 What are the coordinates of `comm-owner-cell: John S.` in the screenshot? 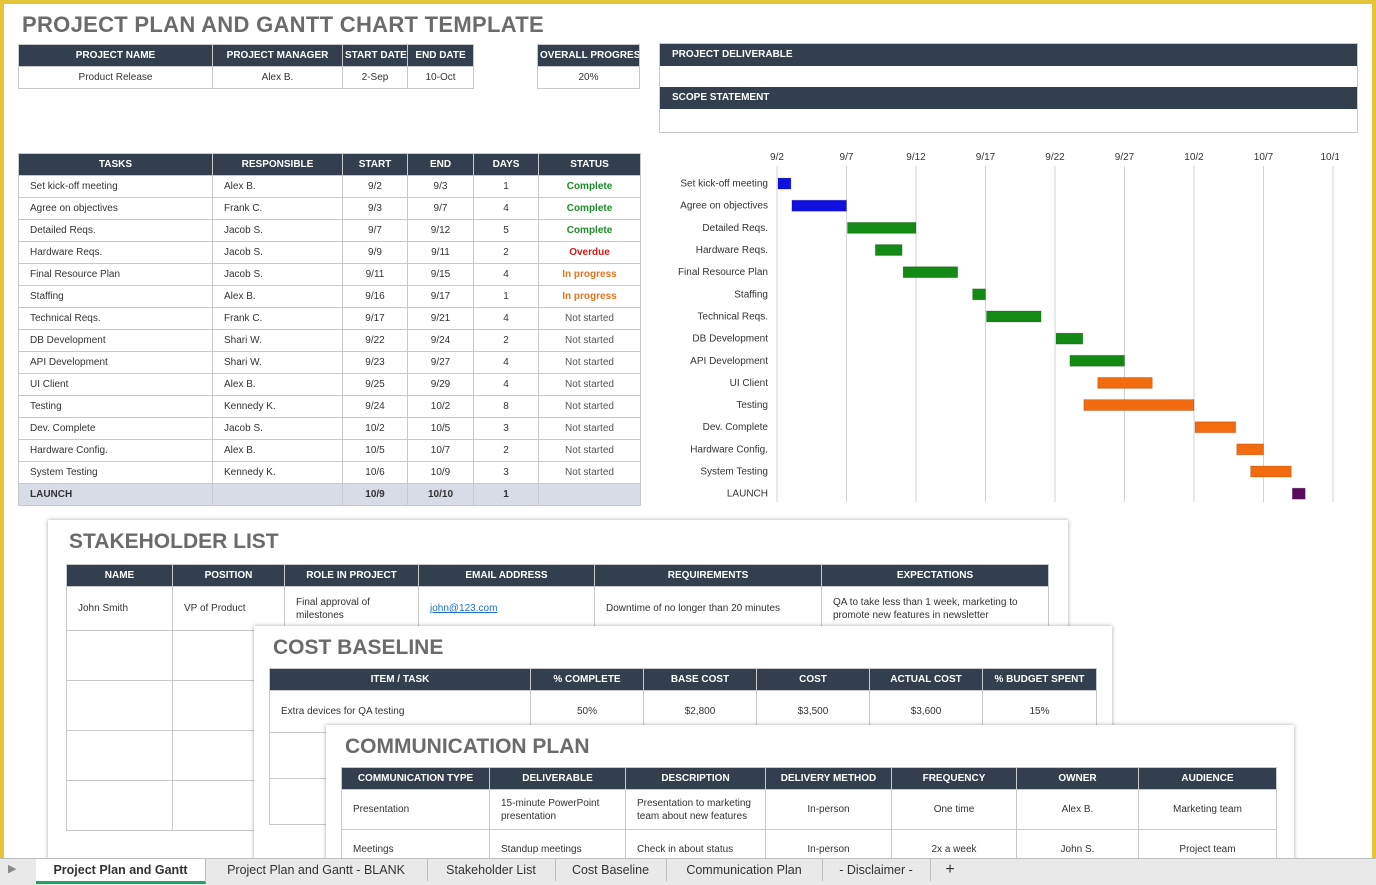 It's located at (1077, 843).